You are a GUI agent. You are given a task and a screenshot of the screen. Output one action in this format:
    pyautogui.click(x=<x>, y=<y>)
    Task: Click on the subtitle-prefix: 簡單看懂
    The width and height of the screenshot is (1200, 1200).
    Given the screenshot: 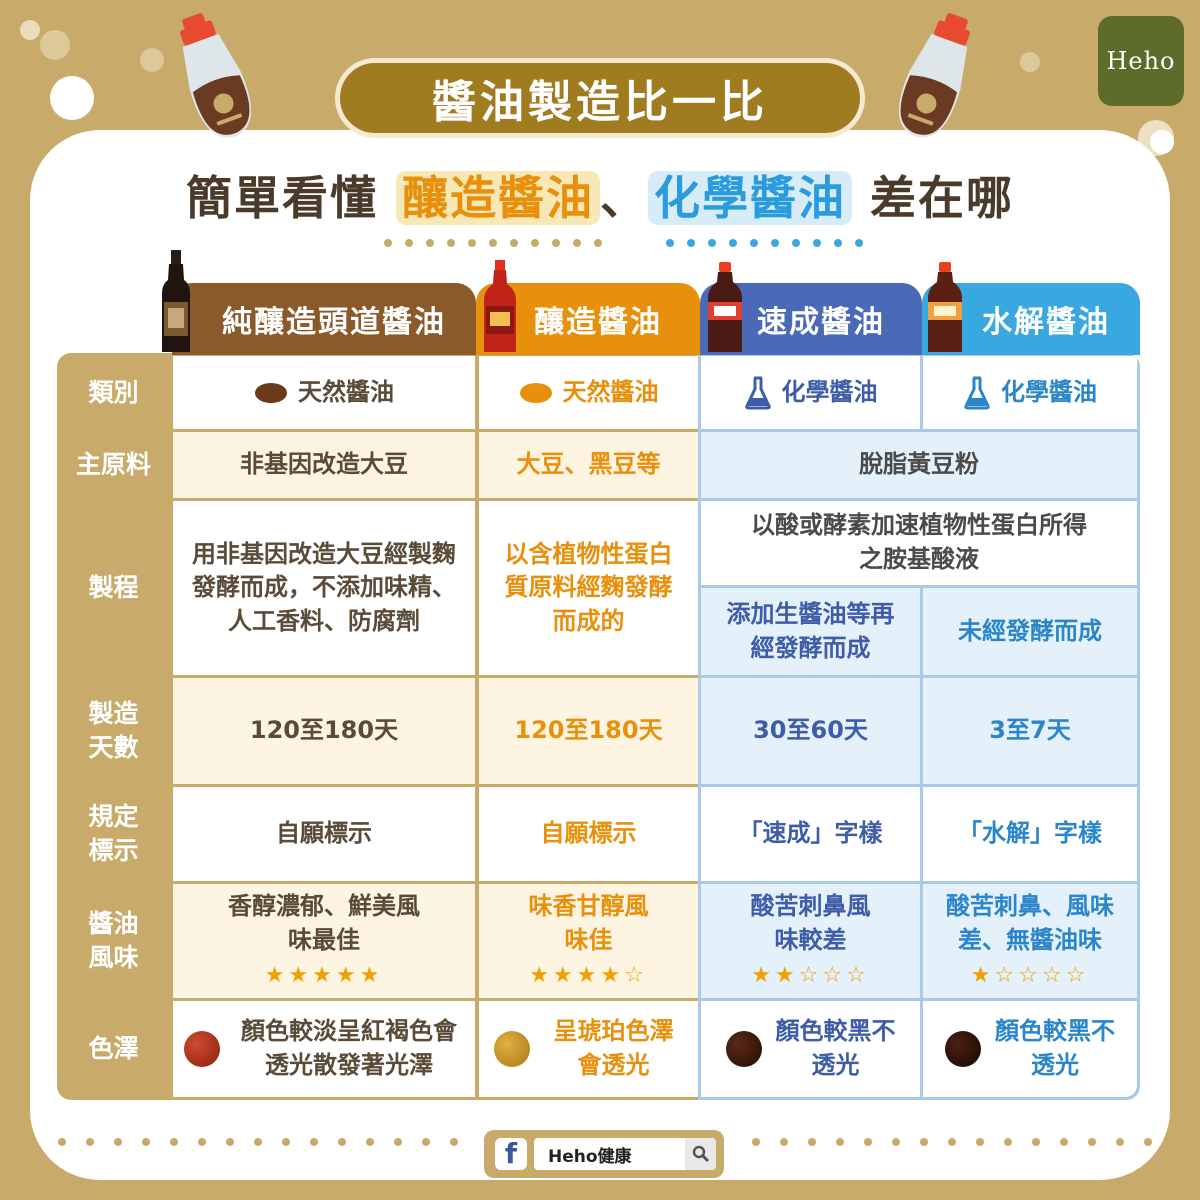 What is the action you would take?
    pyautogui.click(x=281, y=198)
    